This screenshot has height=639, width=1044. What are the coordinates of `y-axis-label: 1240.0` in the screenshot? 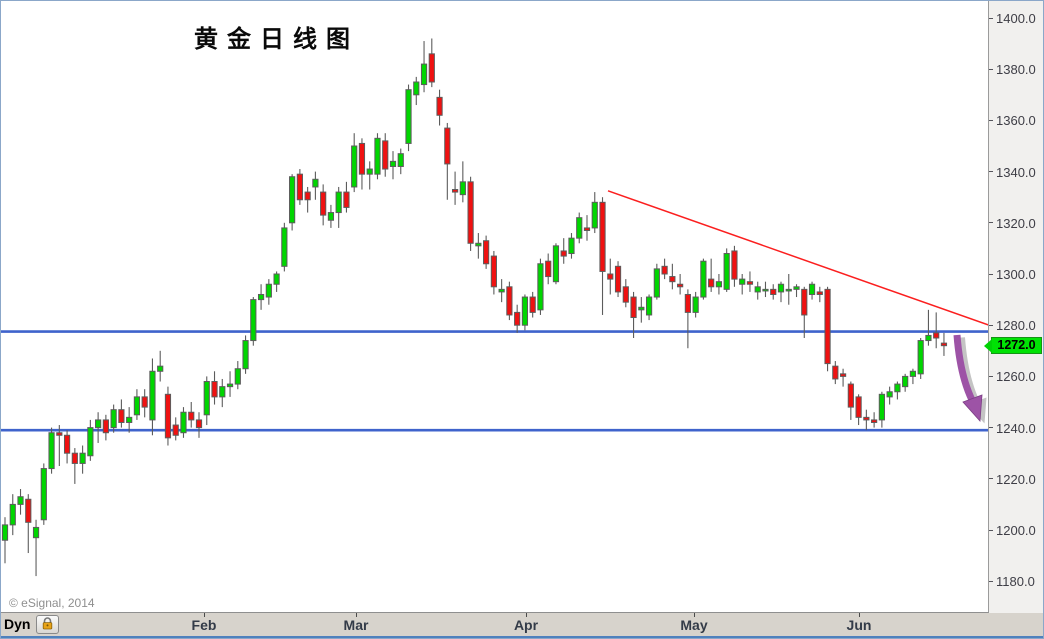 It's located at (1016, 428).